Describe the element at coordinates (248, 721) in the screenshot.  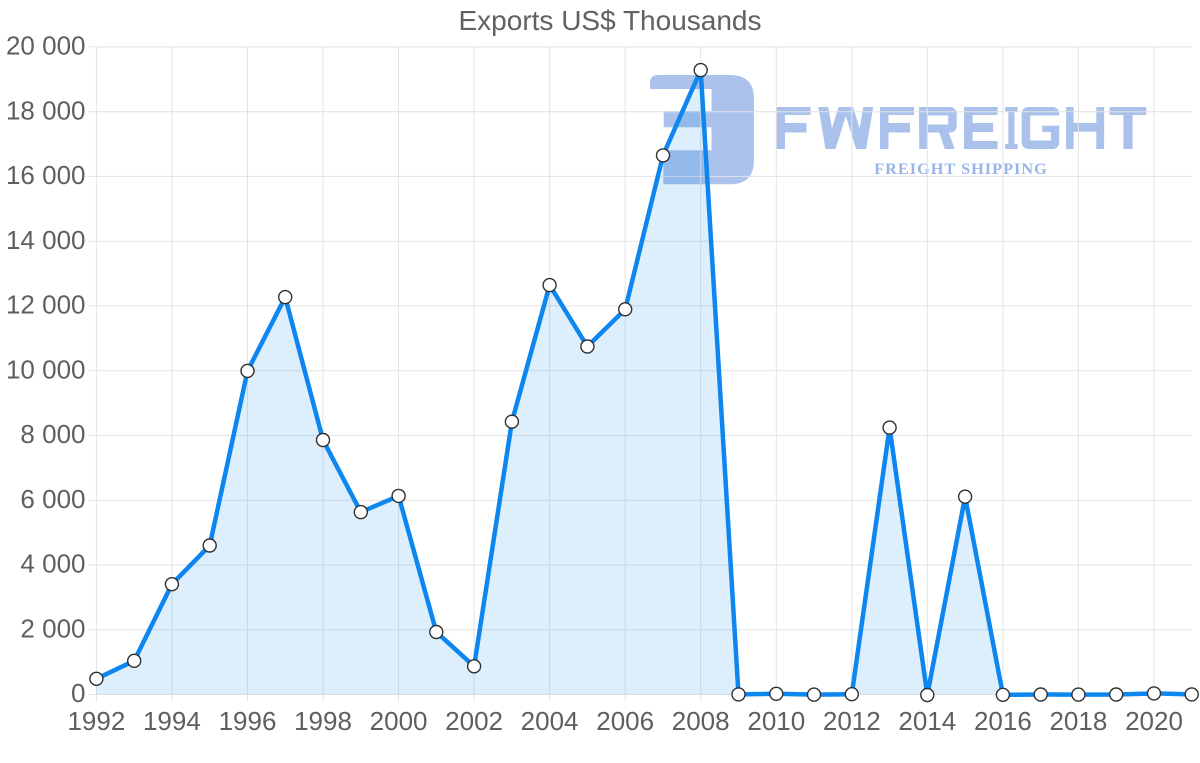
I see `svg-text: 1996` at that location.